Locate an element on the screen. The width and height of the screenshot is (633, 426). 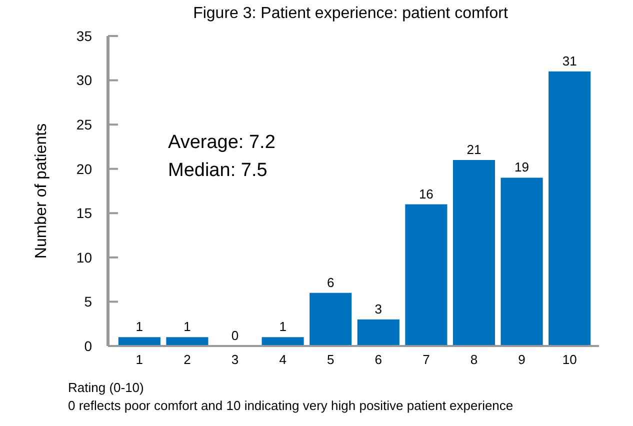
x-tick-label: 6 is located at coordinates (378, 359).